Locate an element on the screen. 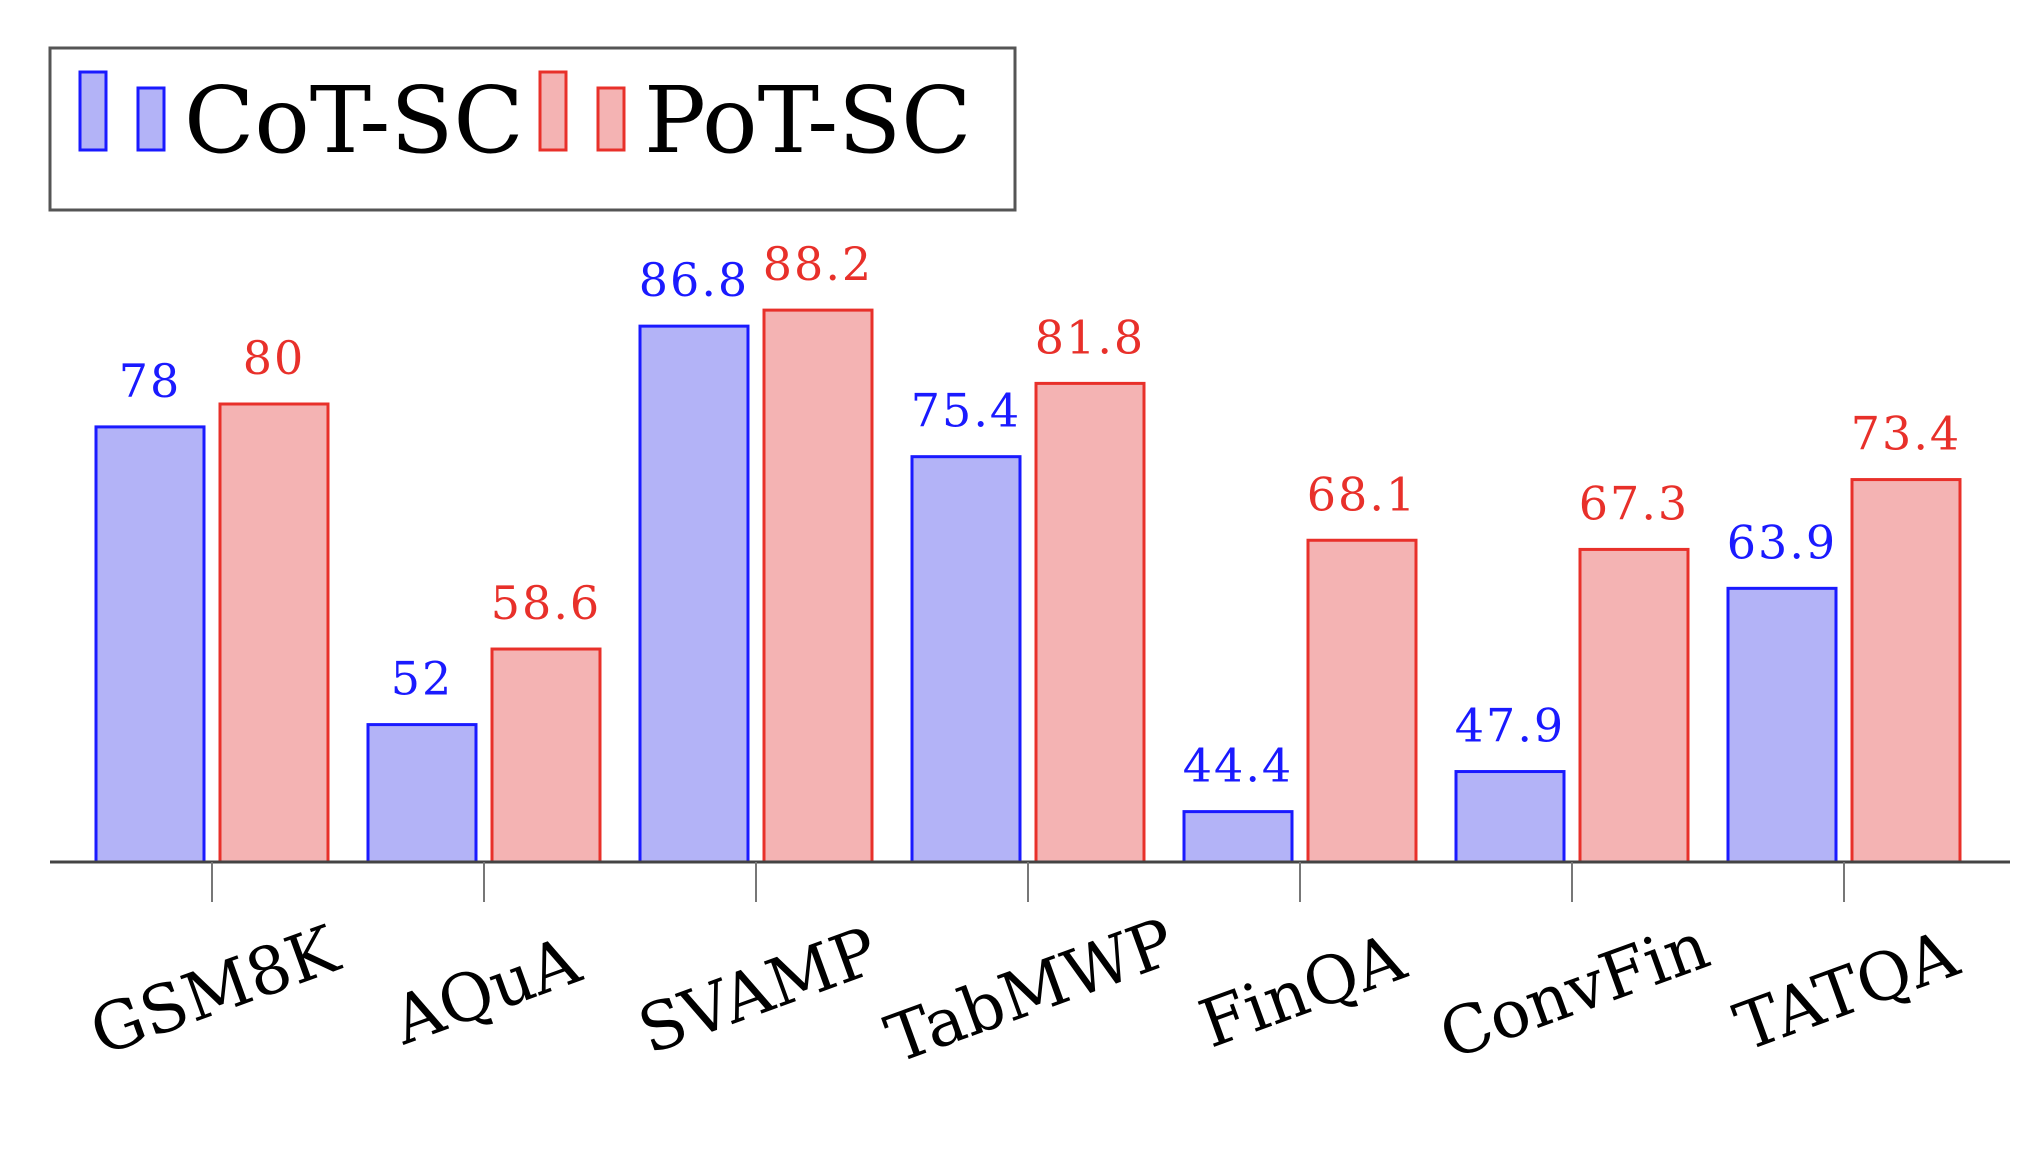 The width and height of the screenshot is (2044, 1159). value-label: 86.8 is located at coordinates (694, 280).